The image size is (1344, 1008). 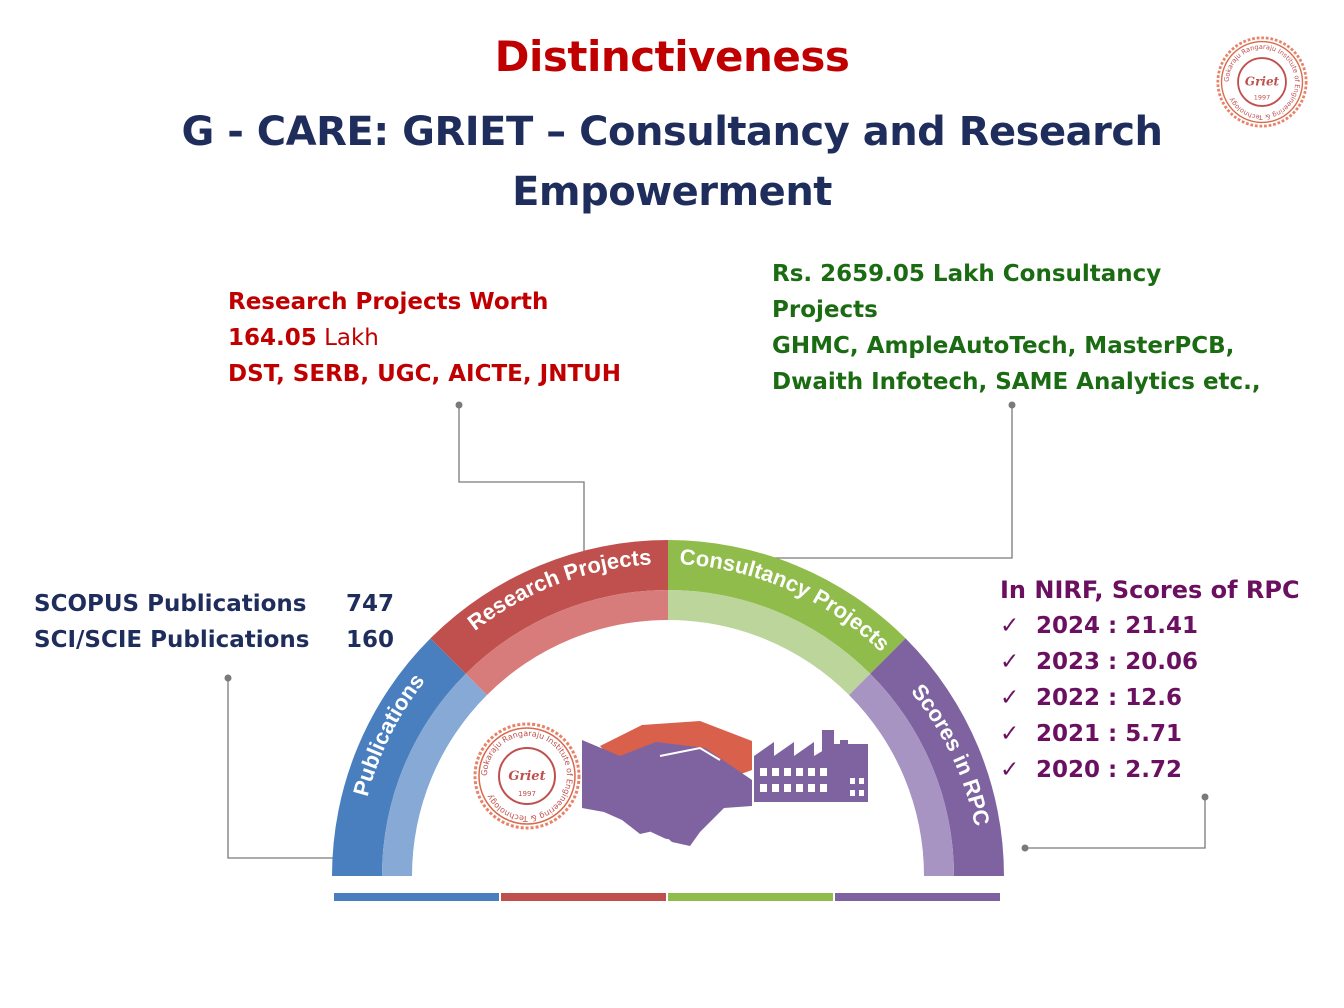 I want to click on dot-publications, so click(x=228, y=678).